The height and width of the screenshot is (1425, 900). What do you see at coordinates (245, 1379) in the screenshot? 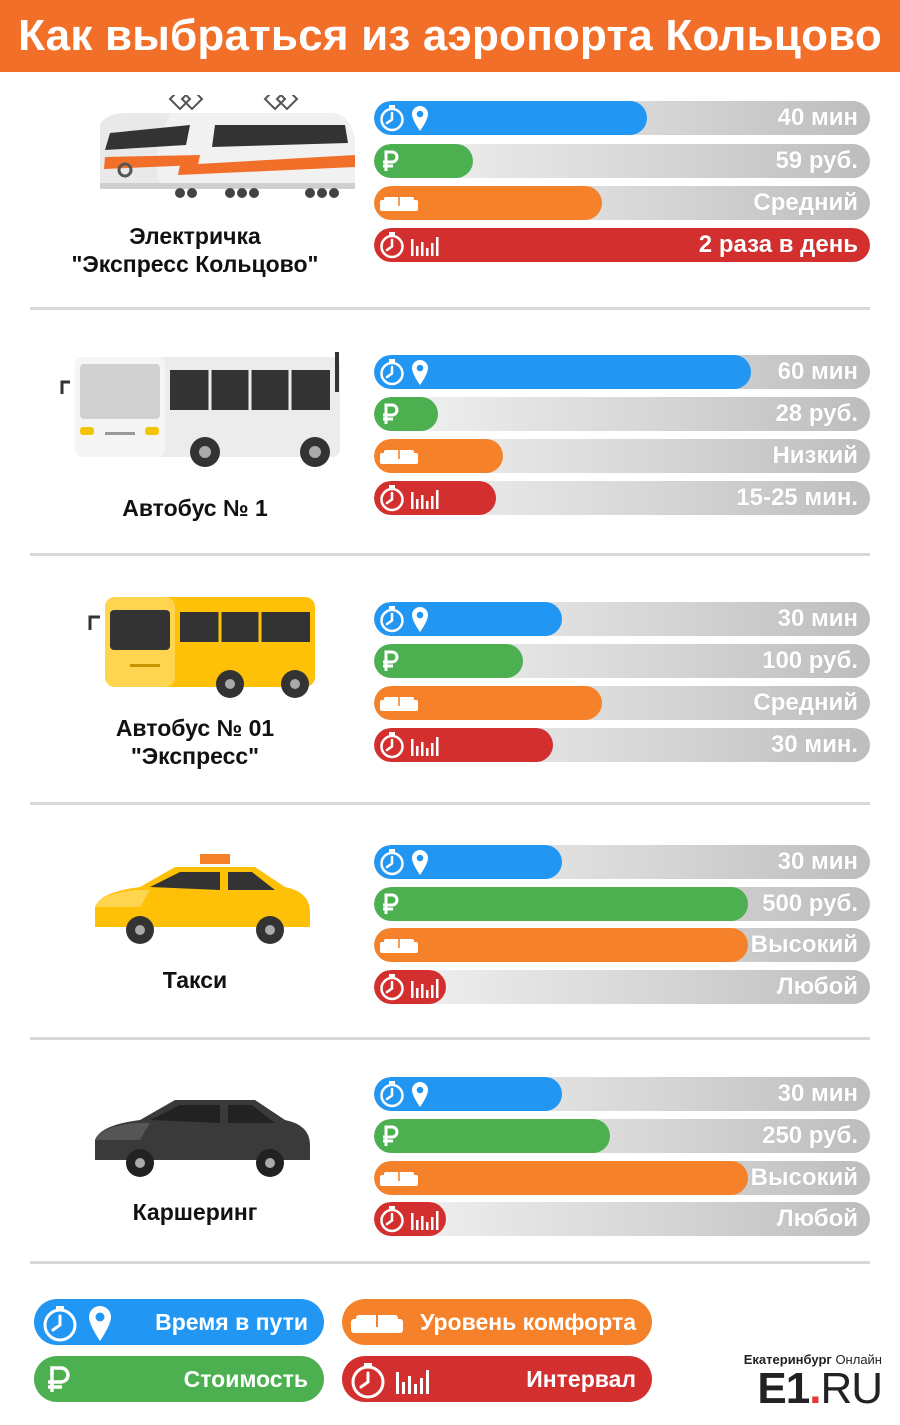
I see `legend-cost-label: Стоимость` at bounding box center [245, 1379].